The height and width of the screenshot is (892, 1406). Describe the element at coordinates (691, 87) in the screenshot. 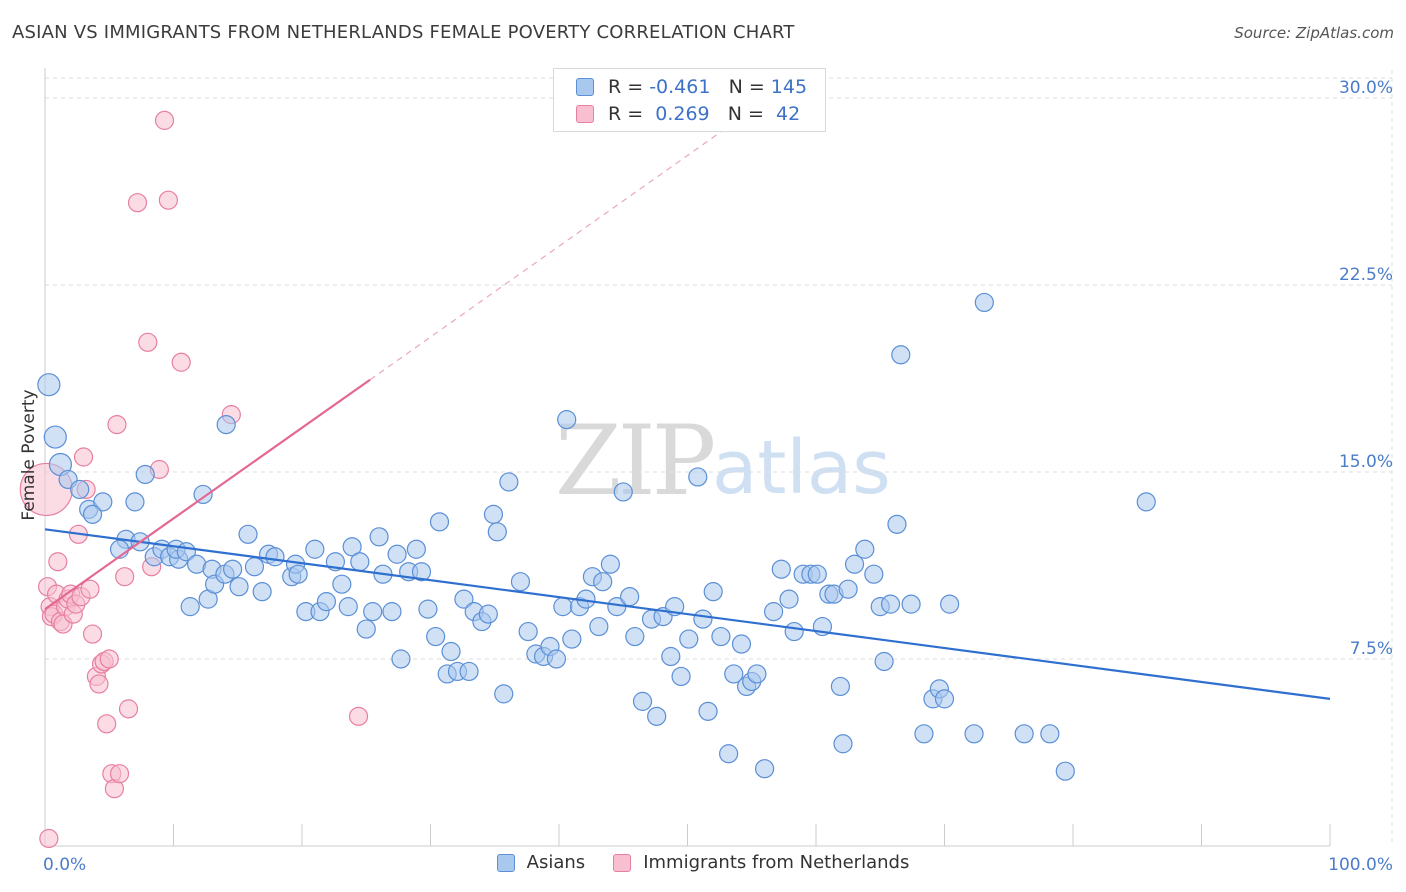

I see `legend-row-asians: R = -0.461 N = 145` at that location.